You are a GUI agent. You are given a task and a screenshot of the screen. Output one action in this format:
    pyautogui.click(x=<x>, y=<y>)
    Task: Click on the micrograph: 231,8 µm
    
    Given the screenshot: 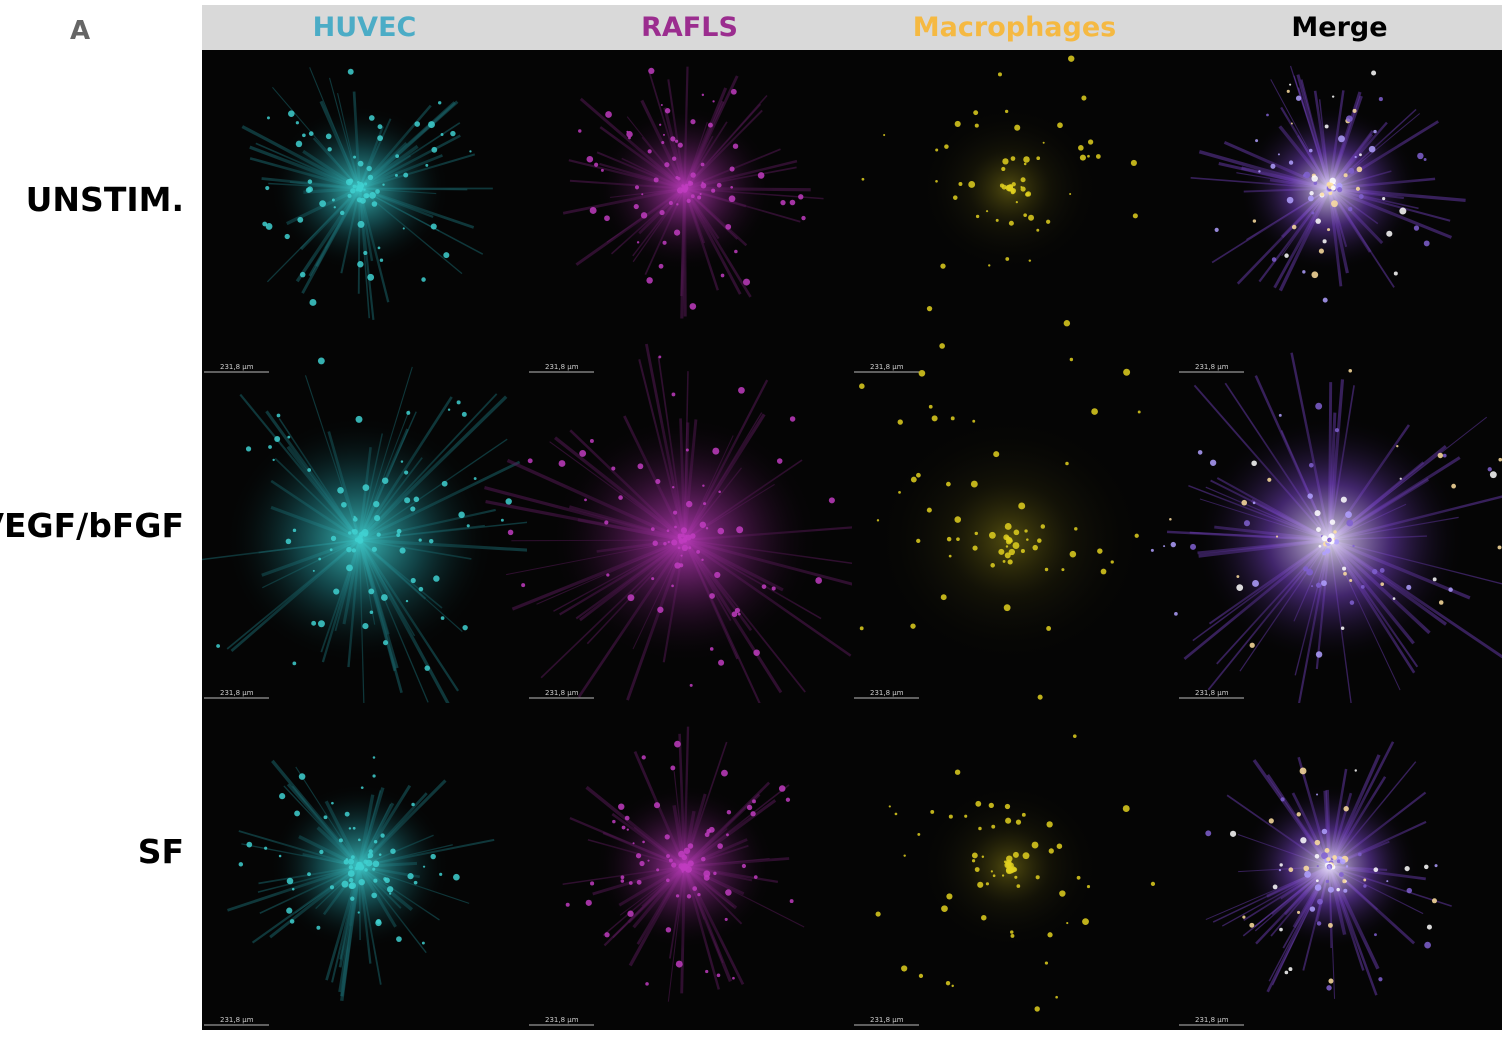 What is the action you would take?
    pyautogui.click(x=689, y=213)
    